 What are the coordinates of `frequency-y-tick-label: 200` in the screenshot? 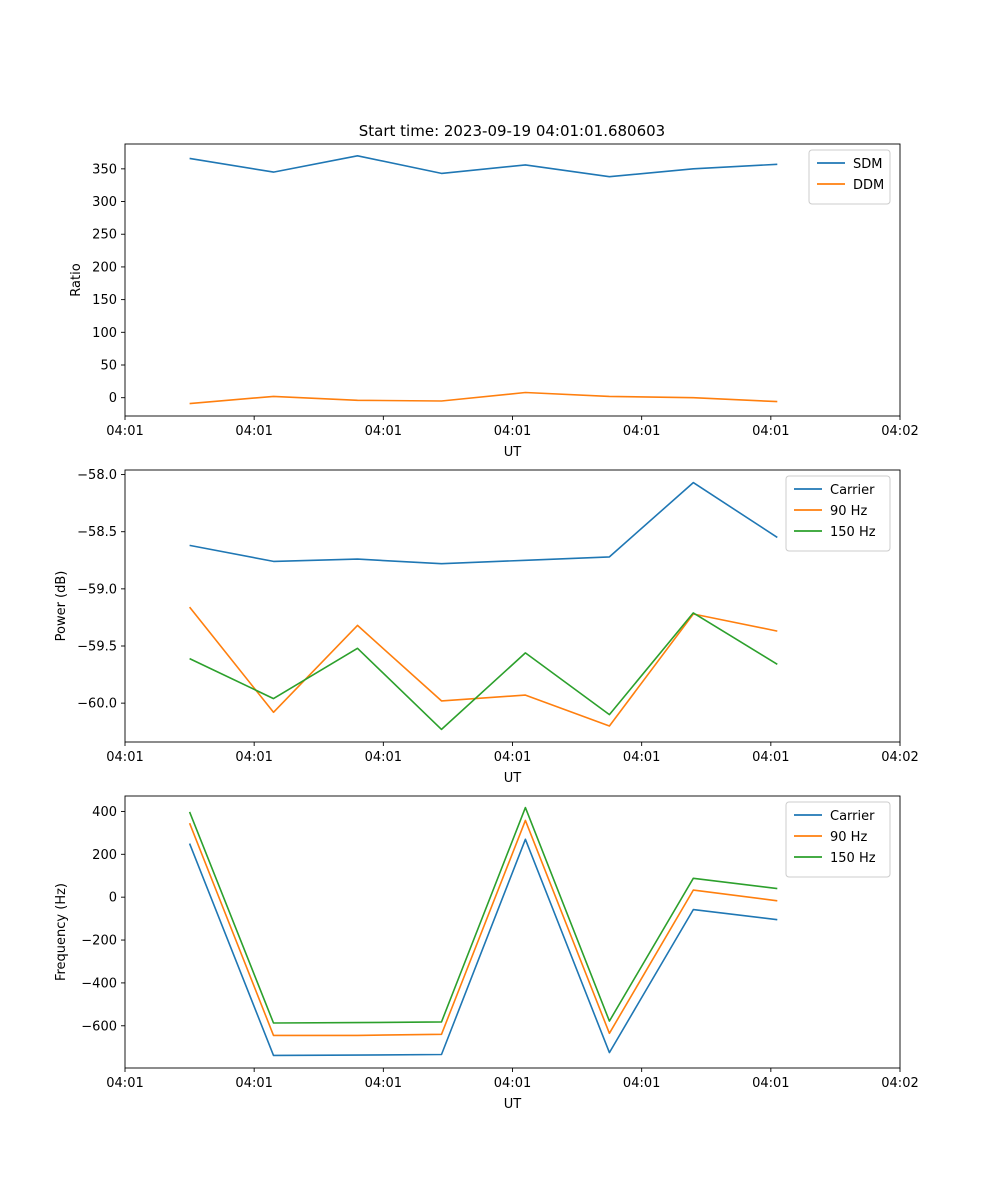 It's located at (104, 855).